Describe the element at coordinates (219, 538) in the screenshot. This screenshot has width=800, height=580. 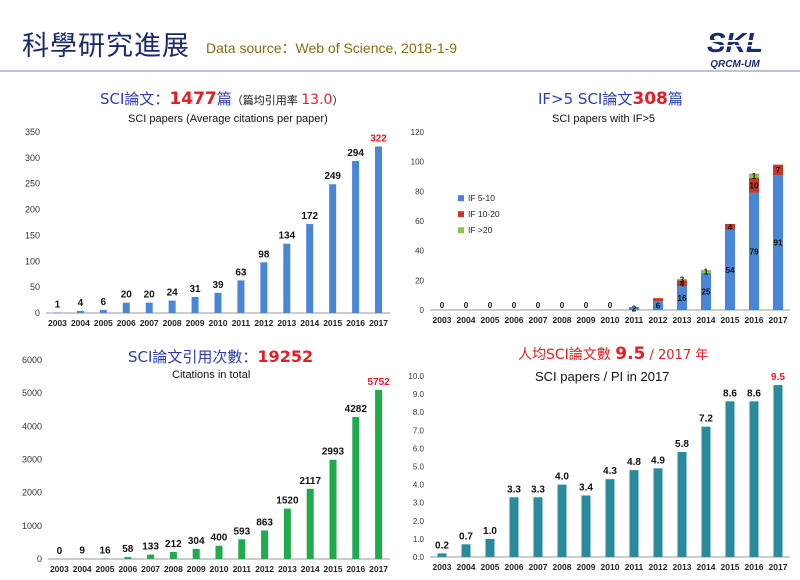
I see `data-label: 400` at that location.